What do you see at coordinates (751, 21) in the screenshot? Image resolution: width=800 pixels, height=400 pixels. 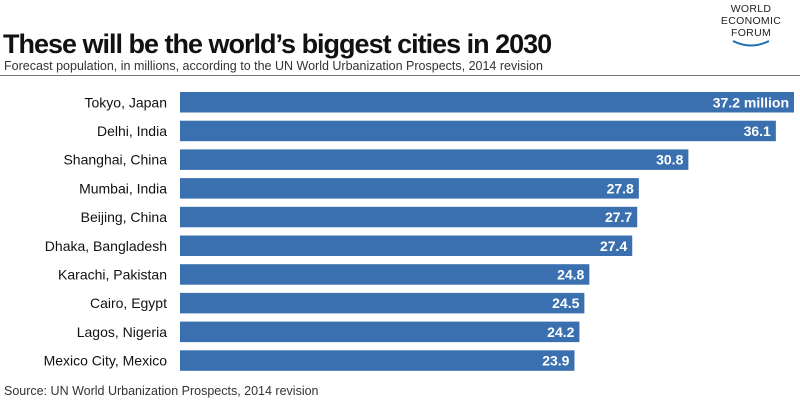 I see `logo-line-economic: ECONOMIC` at bounding box center [751, 21].